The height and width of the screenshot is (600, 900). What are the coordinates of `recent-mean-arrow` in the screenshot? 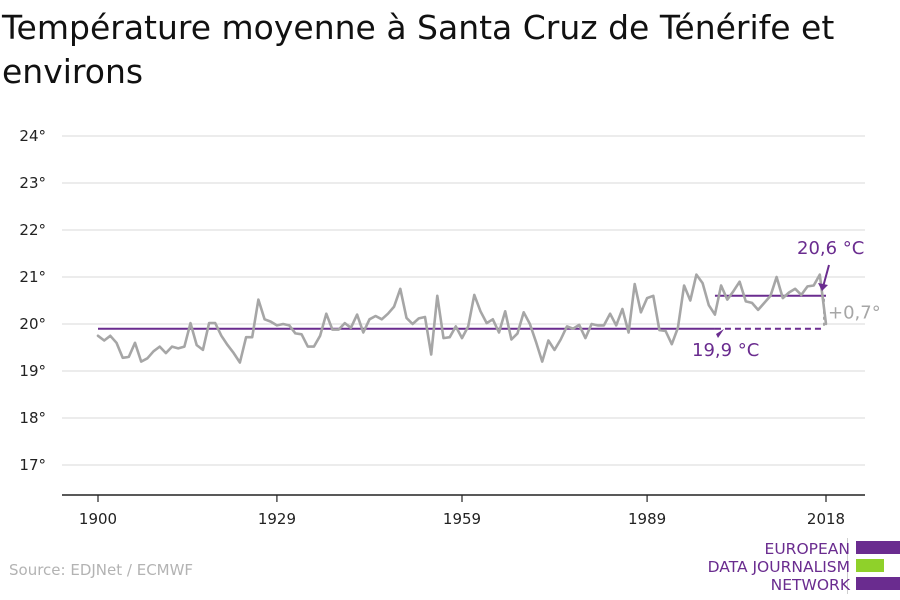 It's located at (826, 276).